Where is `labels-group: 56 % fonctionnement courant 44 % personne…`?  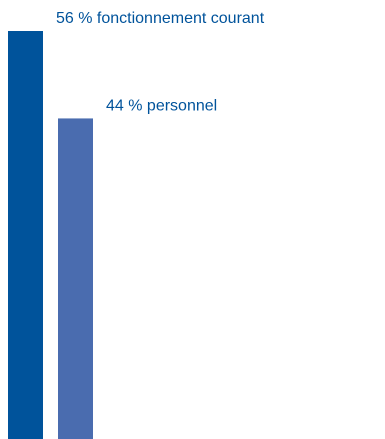 labels-group: 56 % fonctionnement courant 44 % personne… is located at coordinates (160, 62).